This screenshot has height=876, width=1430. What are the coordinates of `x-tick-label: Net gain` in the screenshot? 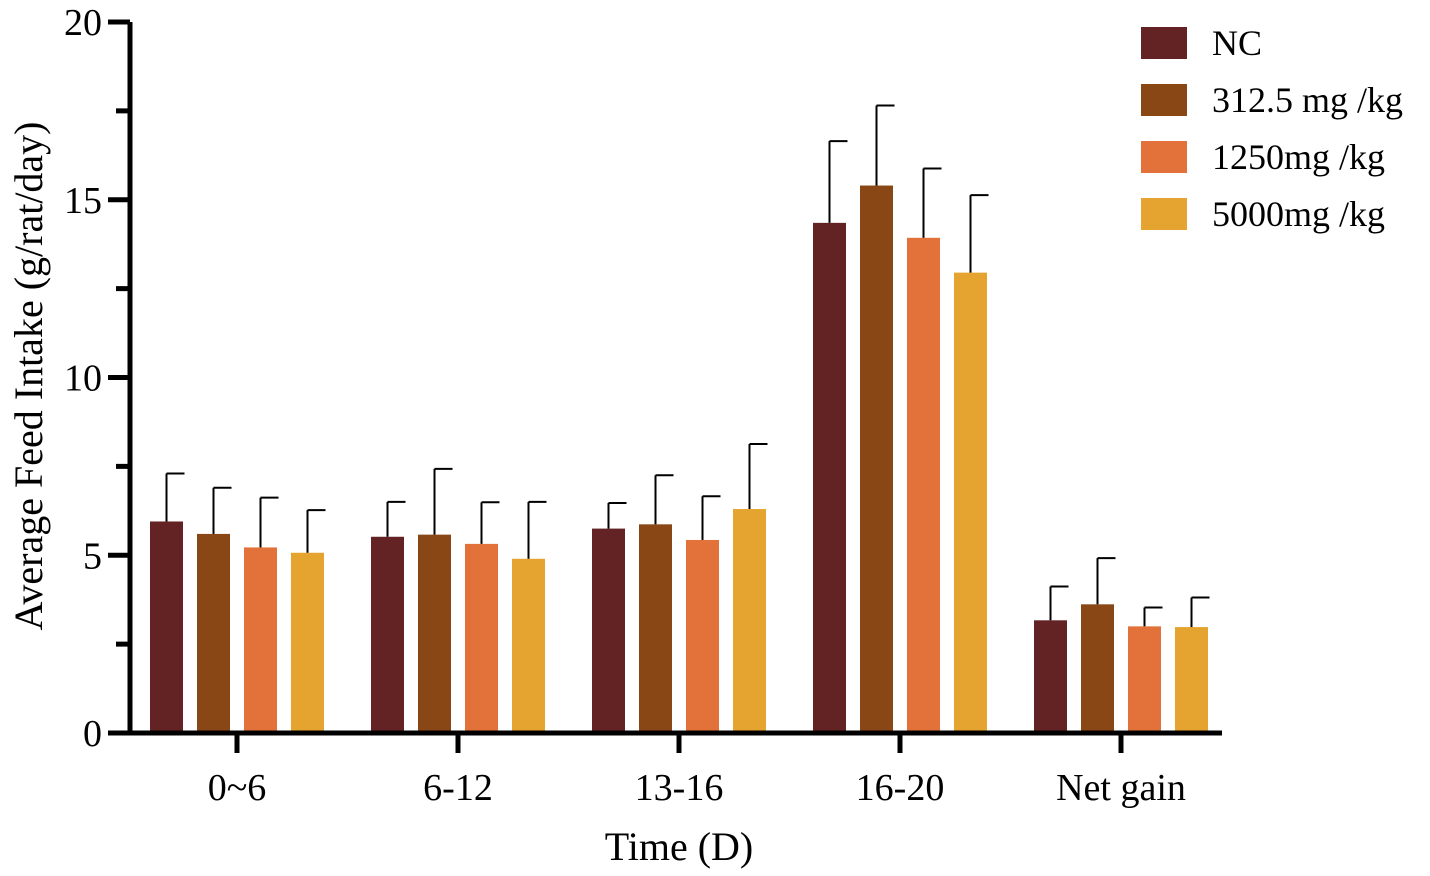 It's located at (1121, 788).